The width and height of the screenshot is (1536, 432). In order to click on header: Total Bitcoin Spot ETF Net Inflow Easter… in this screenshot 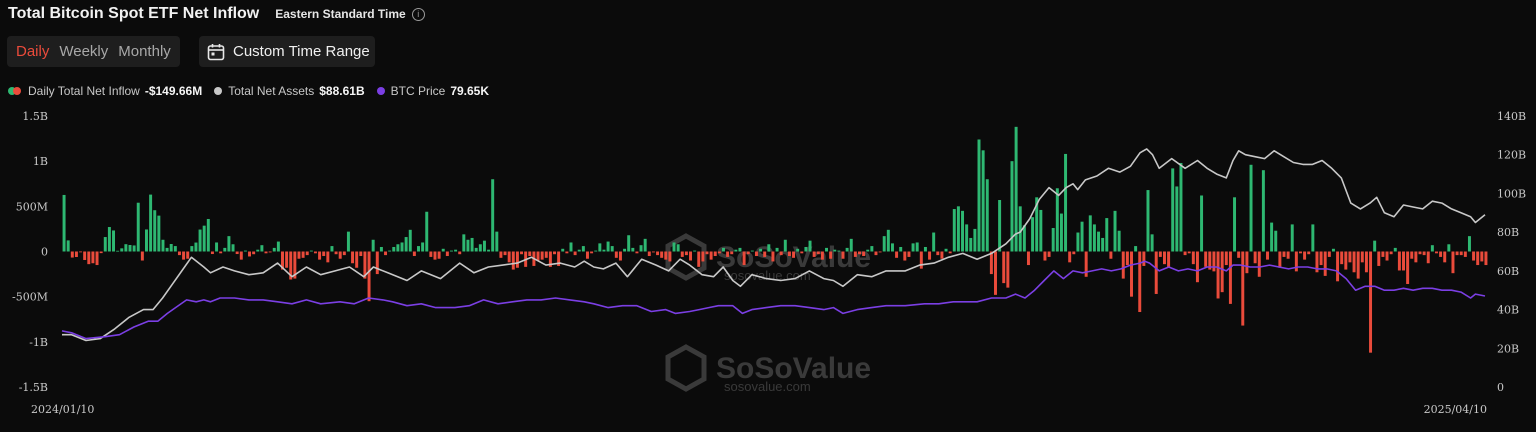, I will do `click(216, 14)`.